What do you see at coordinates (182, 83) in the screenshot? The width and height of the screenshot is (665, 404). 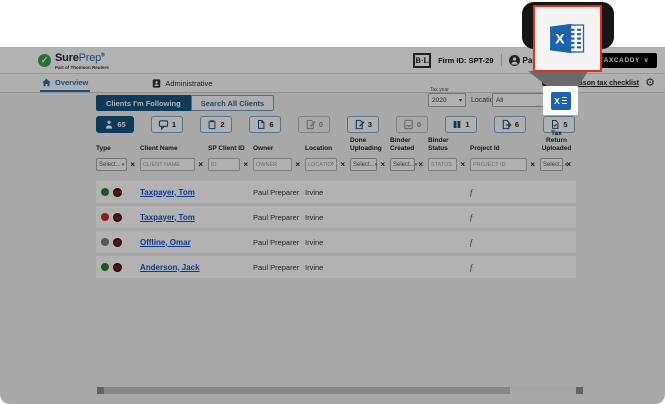 I see `tab-administrative: Administrative` at bounding box center [182, 83].